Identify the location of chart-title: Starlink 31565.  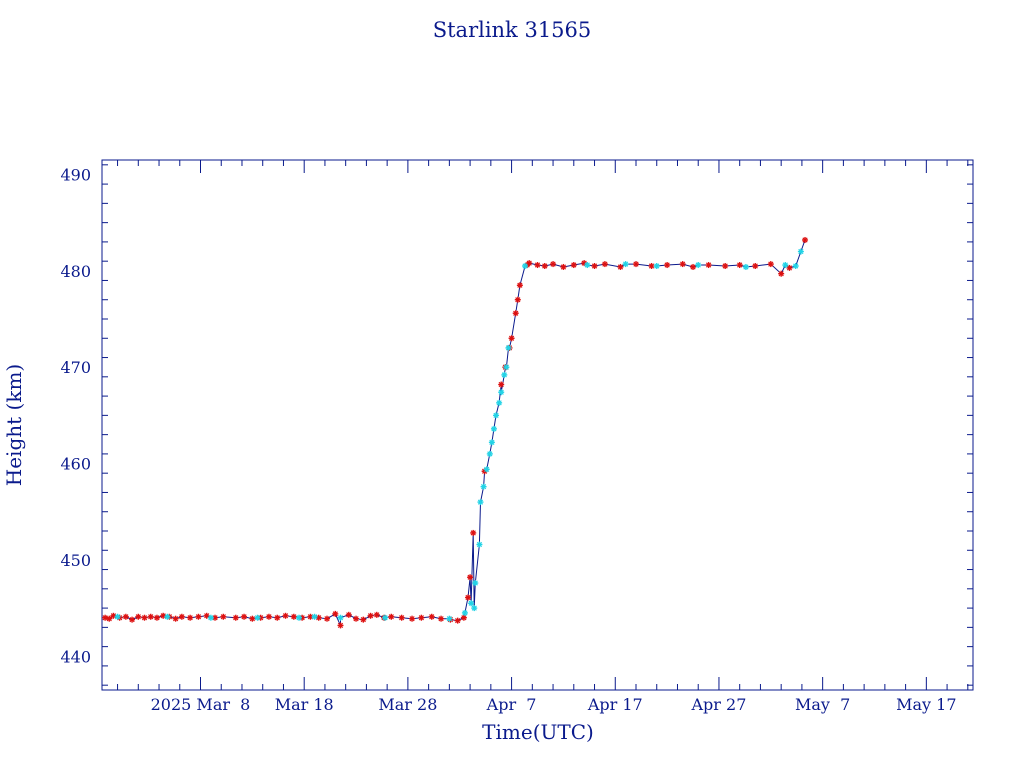
(512, 30).